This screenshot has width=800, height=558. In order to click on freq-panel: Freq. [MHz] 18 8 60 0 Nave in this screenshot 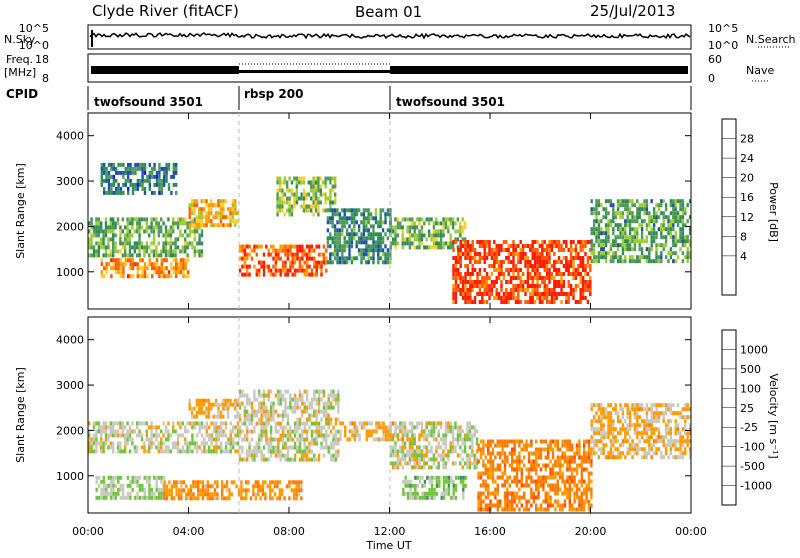, I will do `click(389, 69)`.